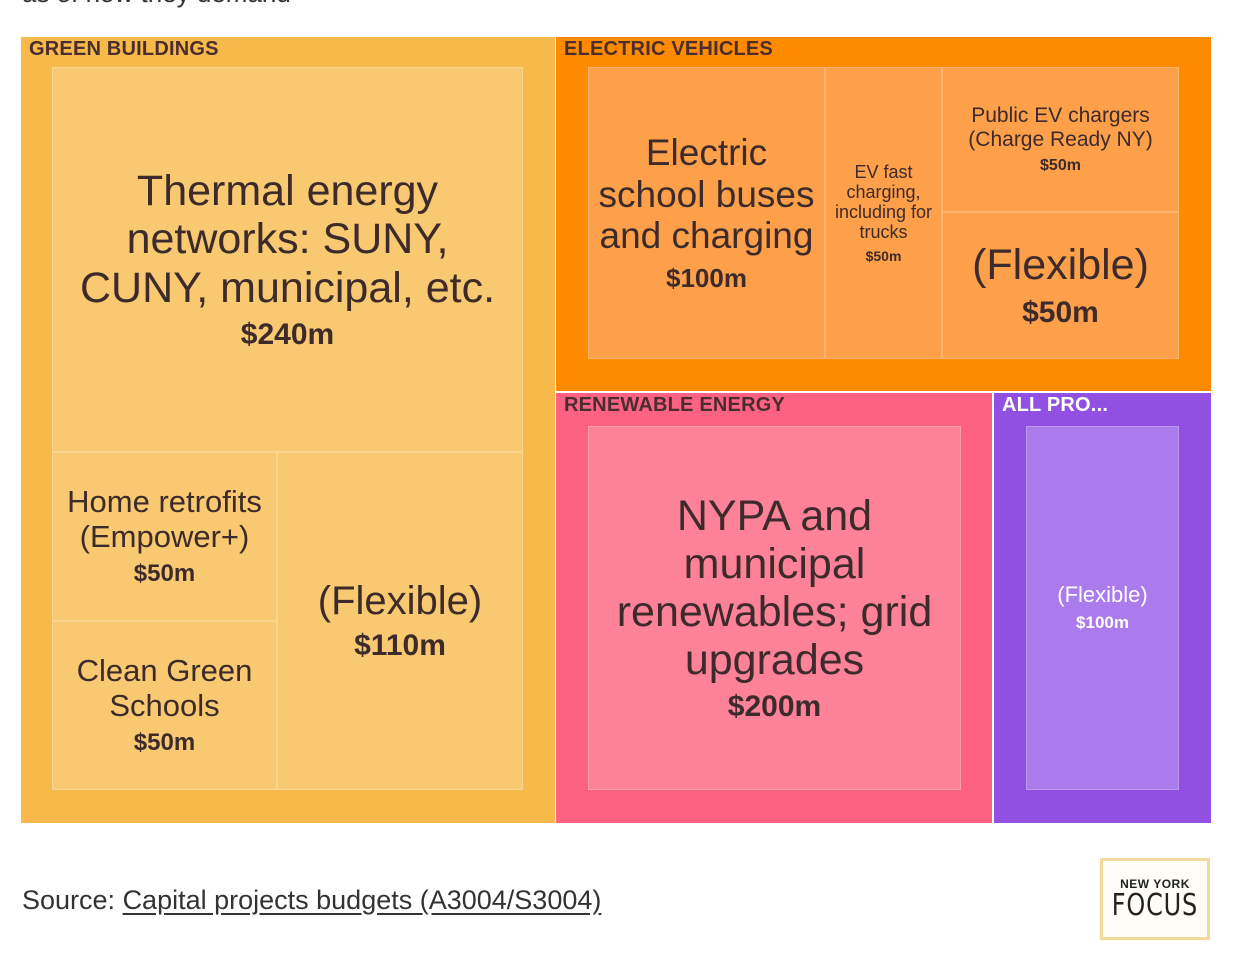 The height and width of the screenshot is (976, 1248). Describe the element at coordinates (668, 49) in the screenshot. I see `treemap-group-label: ELECTRIC VEHICLES` at that location.